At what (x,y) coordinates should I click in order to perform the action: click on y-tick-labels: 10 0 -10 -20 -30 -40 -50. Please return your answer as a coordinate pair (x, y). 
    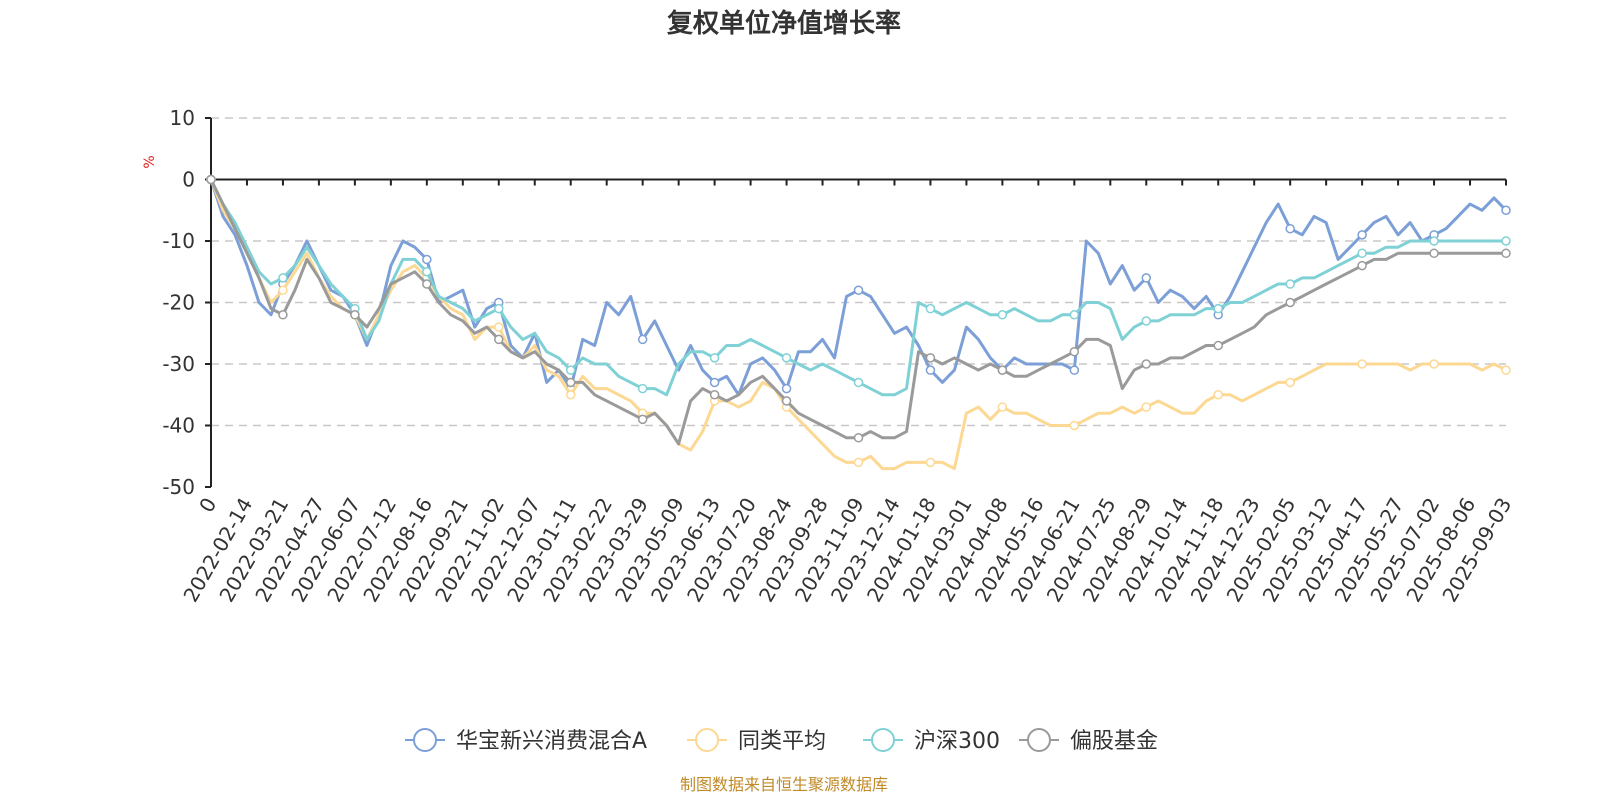
    Looking at the image, I should click on (178, 302).